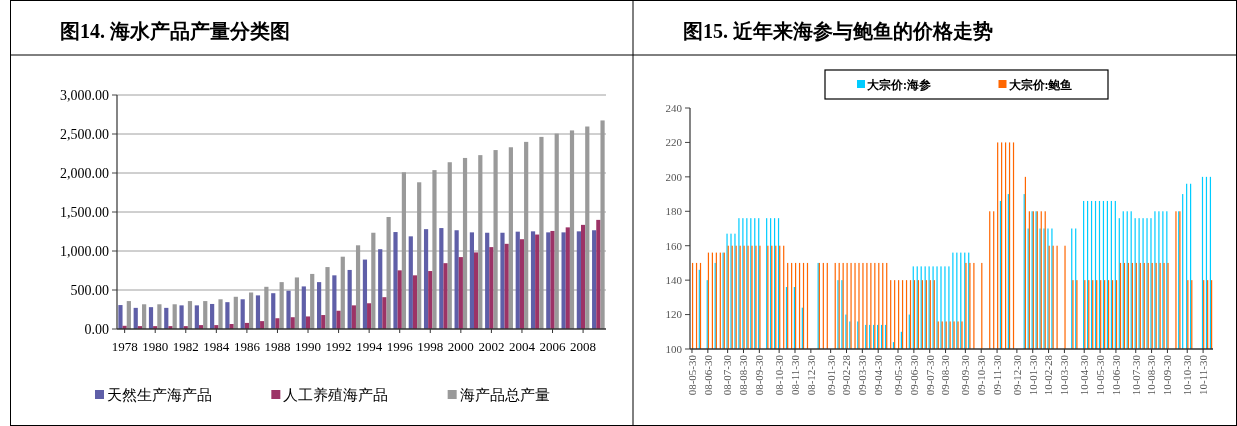 Image resolution: width=1237 pixels, height=426 pixels. I want to click on x-tick-label: 1988, so click(277, 346).